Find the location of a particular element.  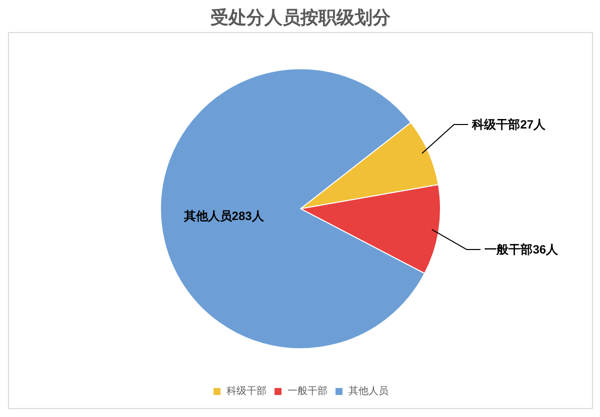

legend-label: 一般干部 is located at coordinates (308, 391).